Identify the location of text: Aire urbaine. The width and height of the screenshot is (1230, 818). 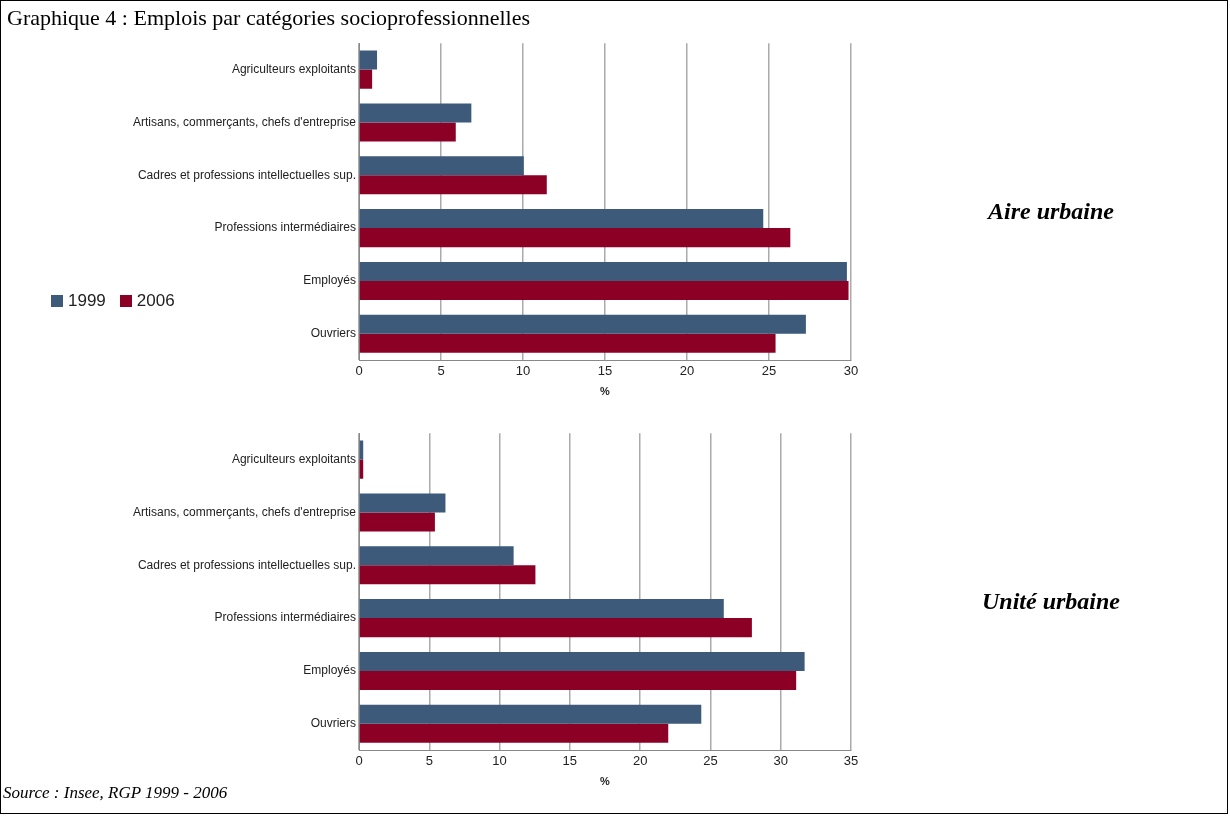
(1050, 211).